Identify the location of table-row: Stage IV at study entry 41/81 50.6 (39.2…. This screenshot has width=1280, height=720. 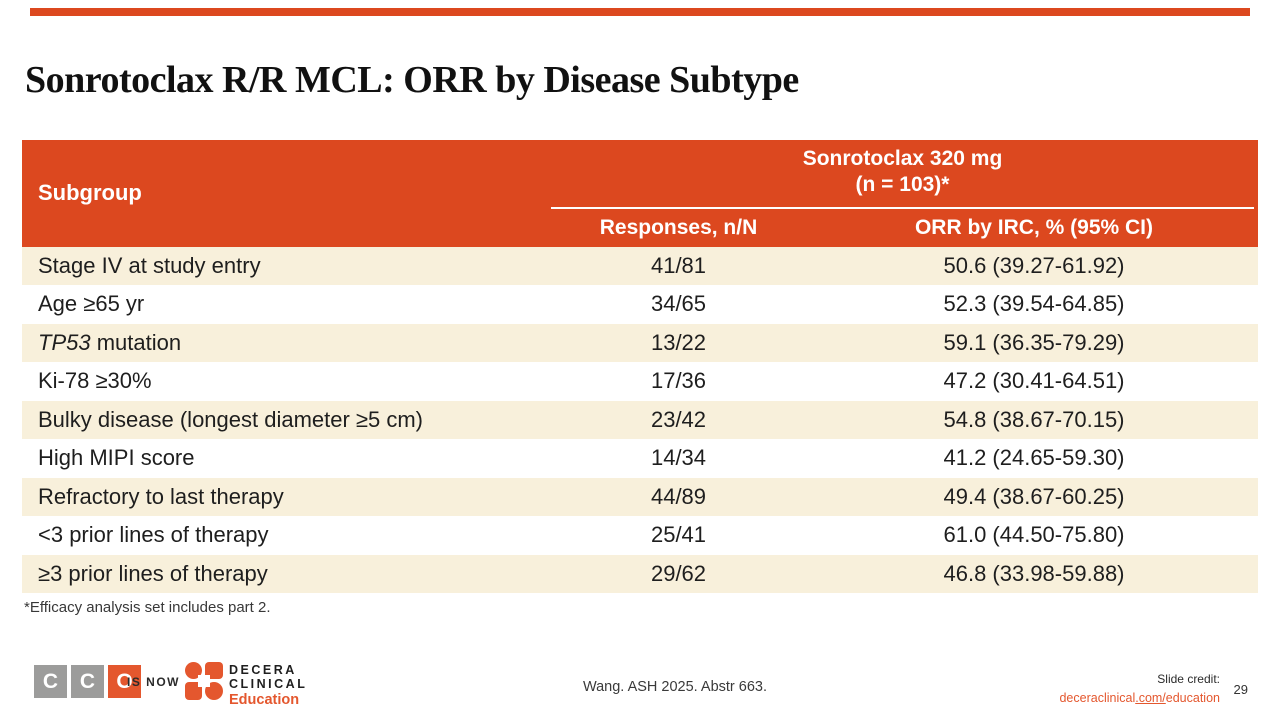
(640, 265).